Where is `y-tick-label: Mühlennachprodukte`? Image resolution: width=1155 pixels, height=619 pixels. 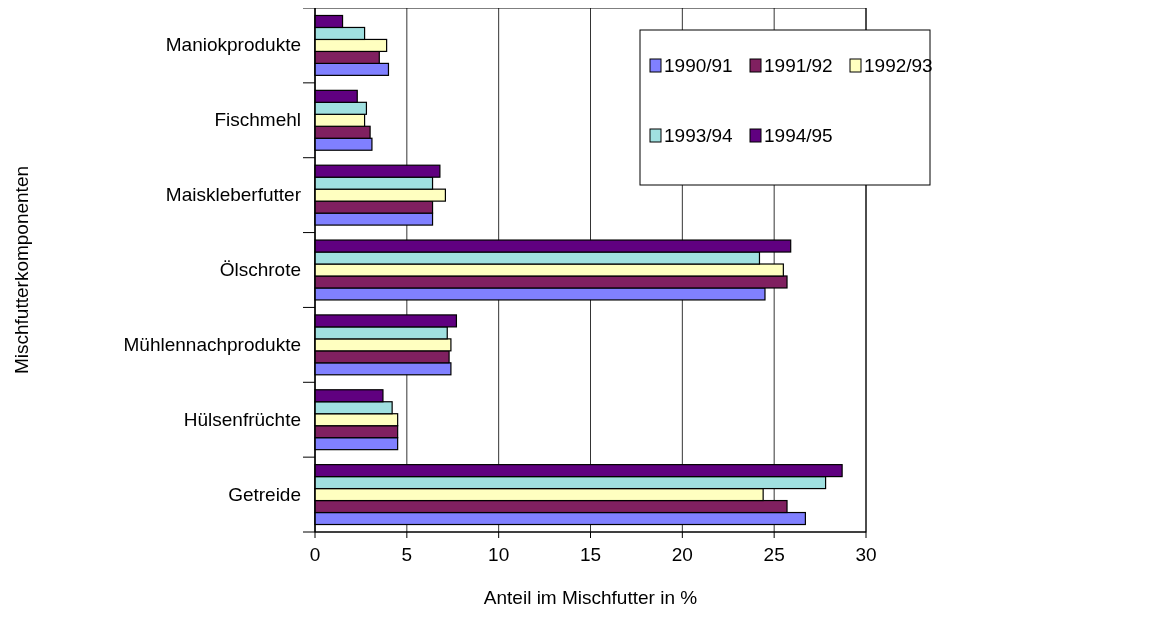 y-tick-label: Mühlennachprodukte is located at coordinates (212, 344).